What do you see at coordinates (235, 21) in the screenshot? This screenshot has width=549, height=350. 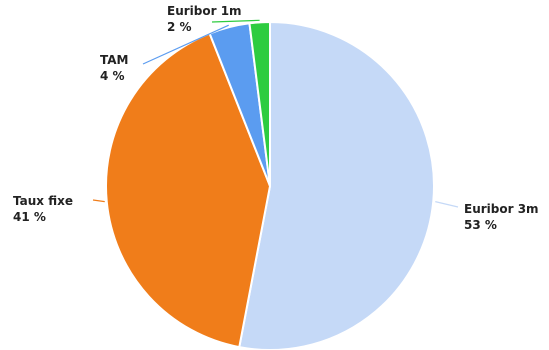 I see `leader-line-euribor-1m` at bounding box center [235, 21].